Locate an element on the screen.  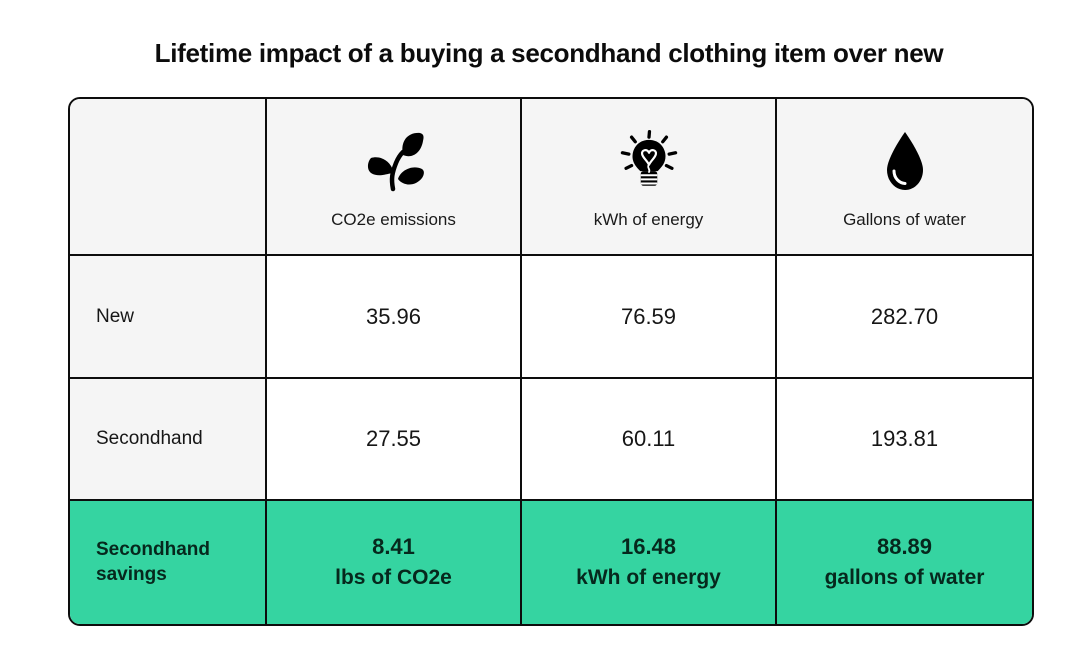
savings-energy: 16.48 kWh of energy is located at coordinates (649, 562).